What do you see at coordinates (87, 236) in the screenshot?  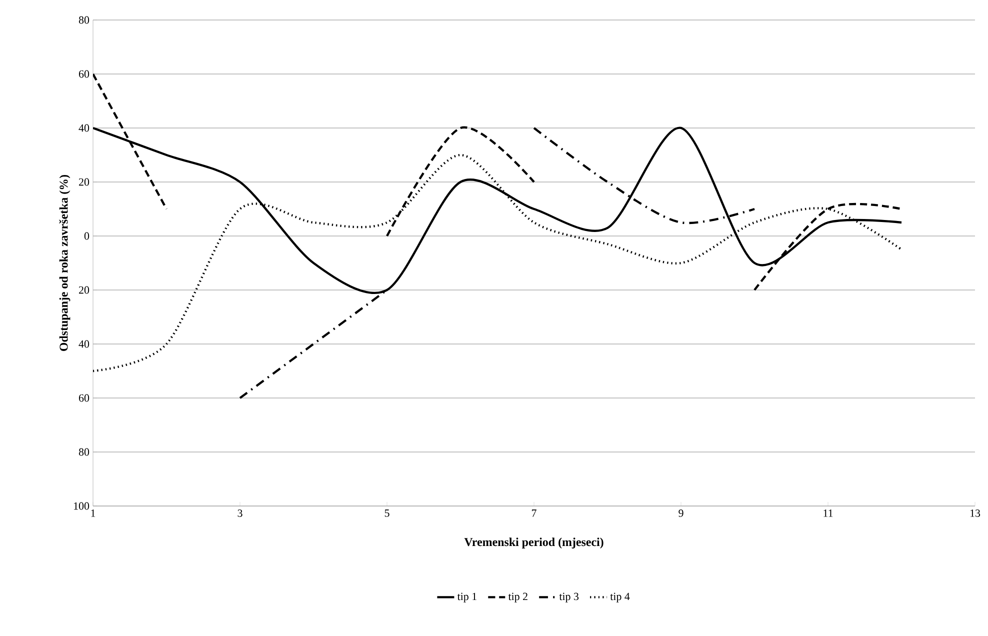 I see `y-tick-label: 0` at bounding box center [87, 236].